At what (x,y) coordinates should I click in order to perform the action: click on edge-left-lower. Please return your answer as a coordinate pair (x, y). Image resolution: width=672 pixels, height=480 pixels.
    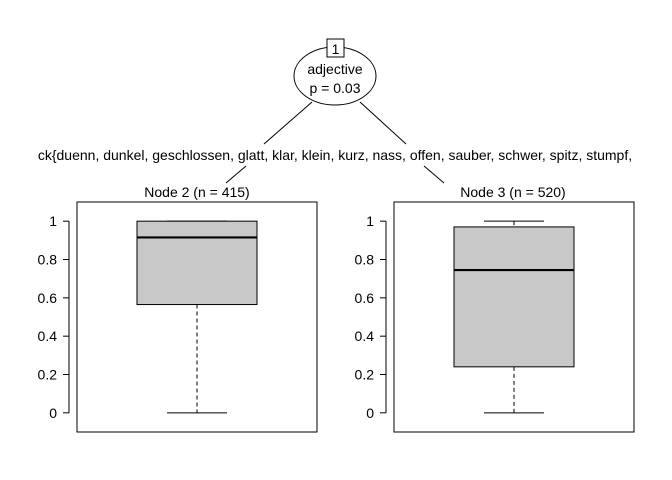
    Looking at the image, I should click on (236, 174).